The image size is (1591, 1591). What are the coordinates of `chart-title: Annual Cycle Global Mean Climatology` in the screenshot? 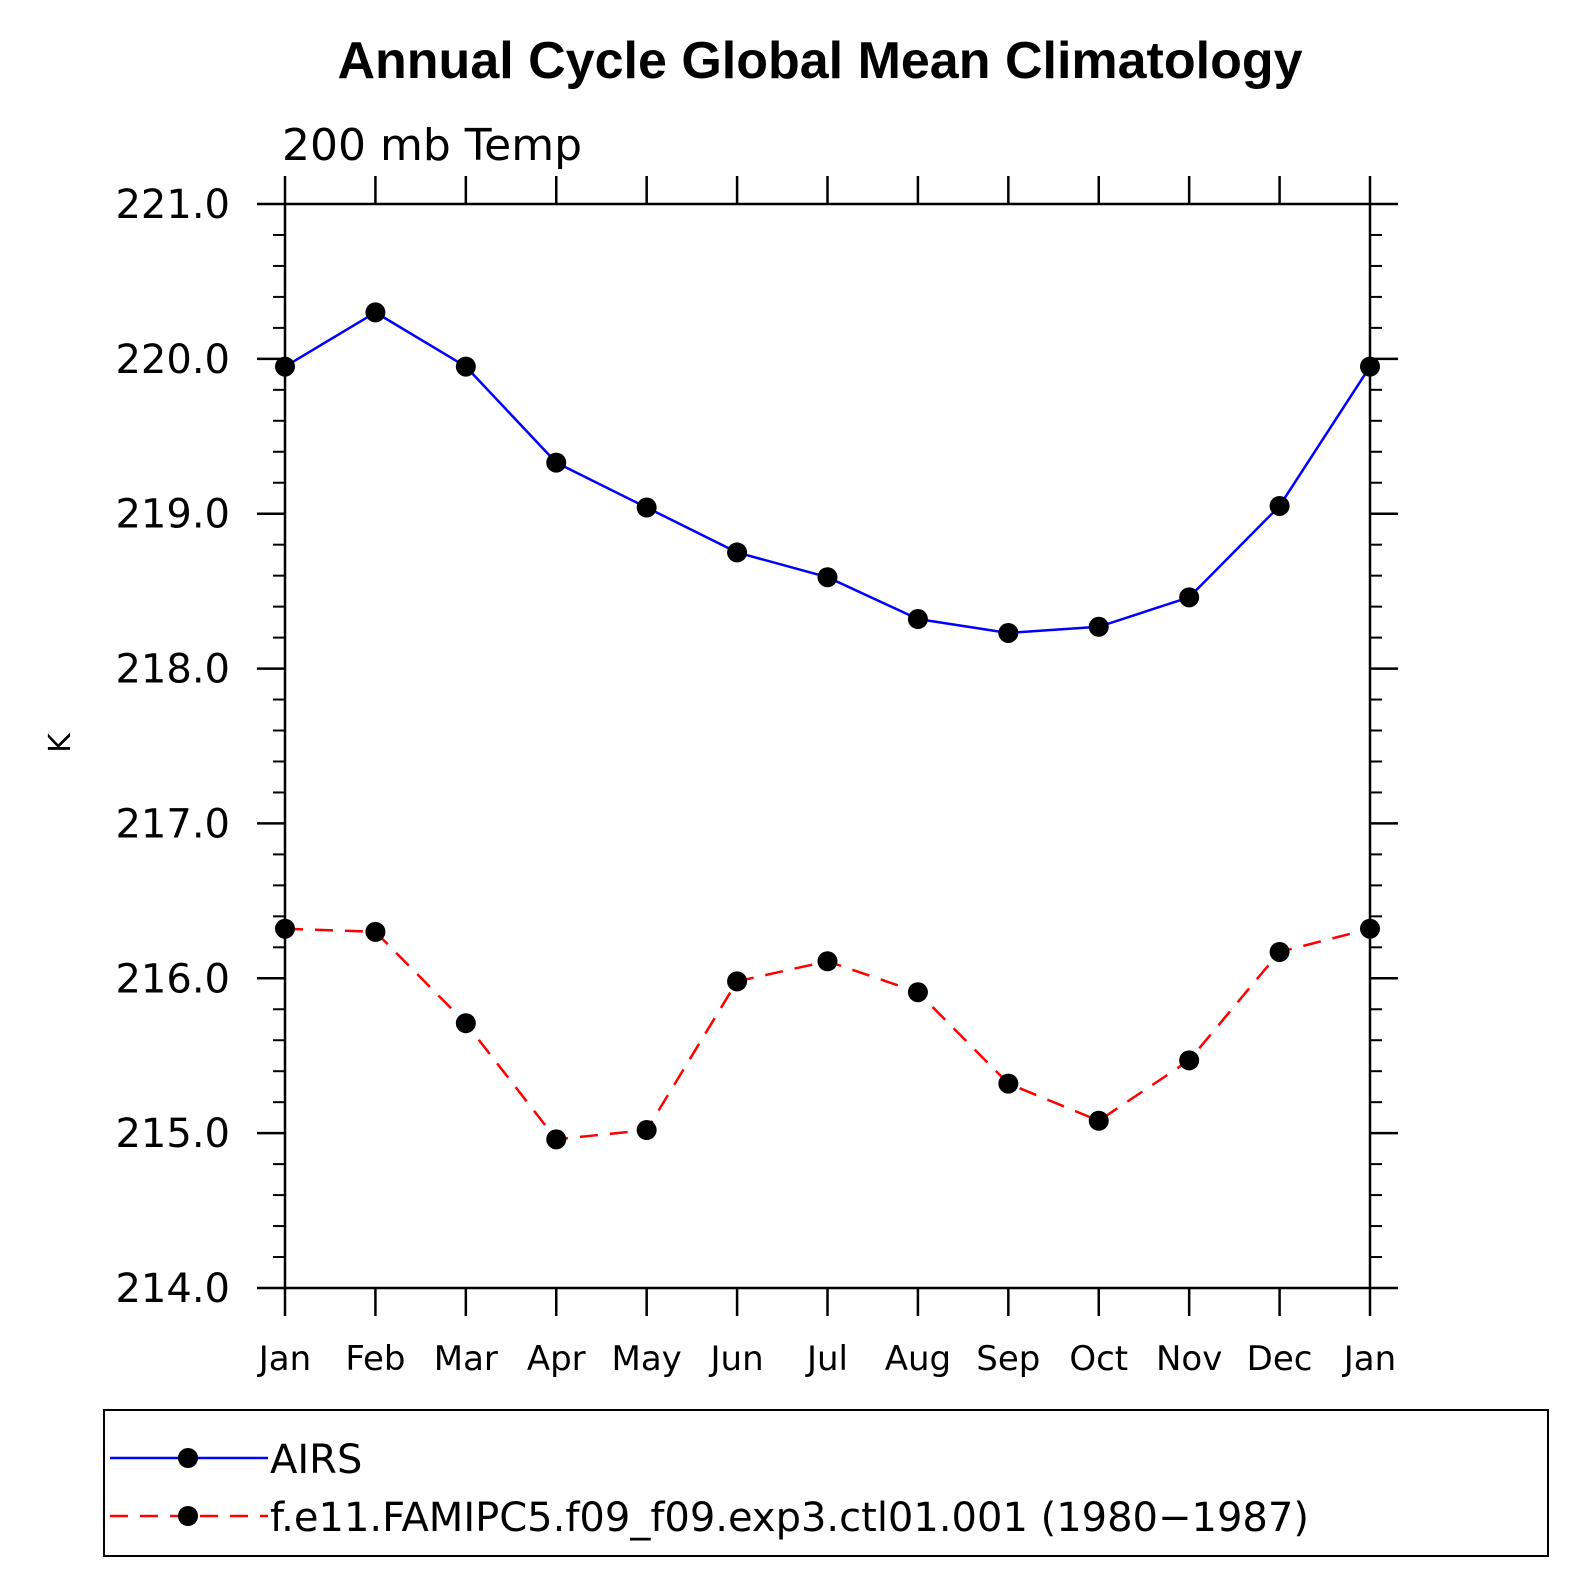 It's located at (819, 61).